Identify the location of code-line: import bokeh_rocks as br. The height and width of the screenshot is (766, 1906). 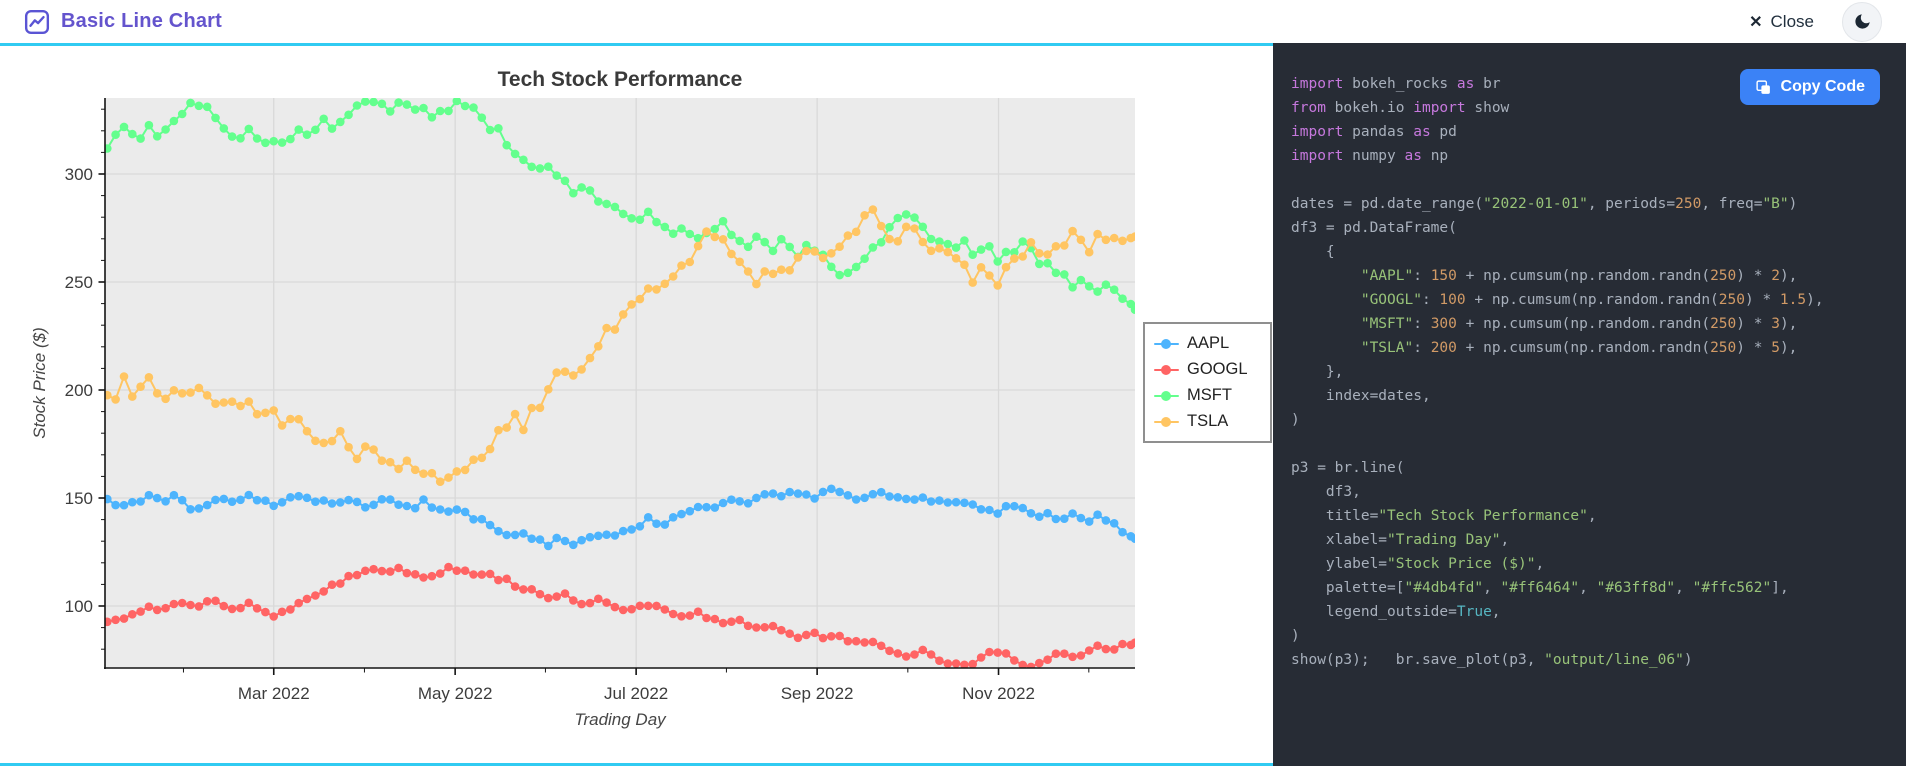
(1396, 84).